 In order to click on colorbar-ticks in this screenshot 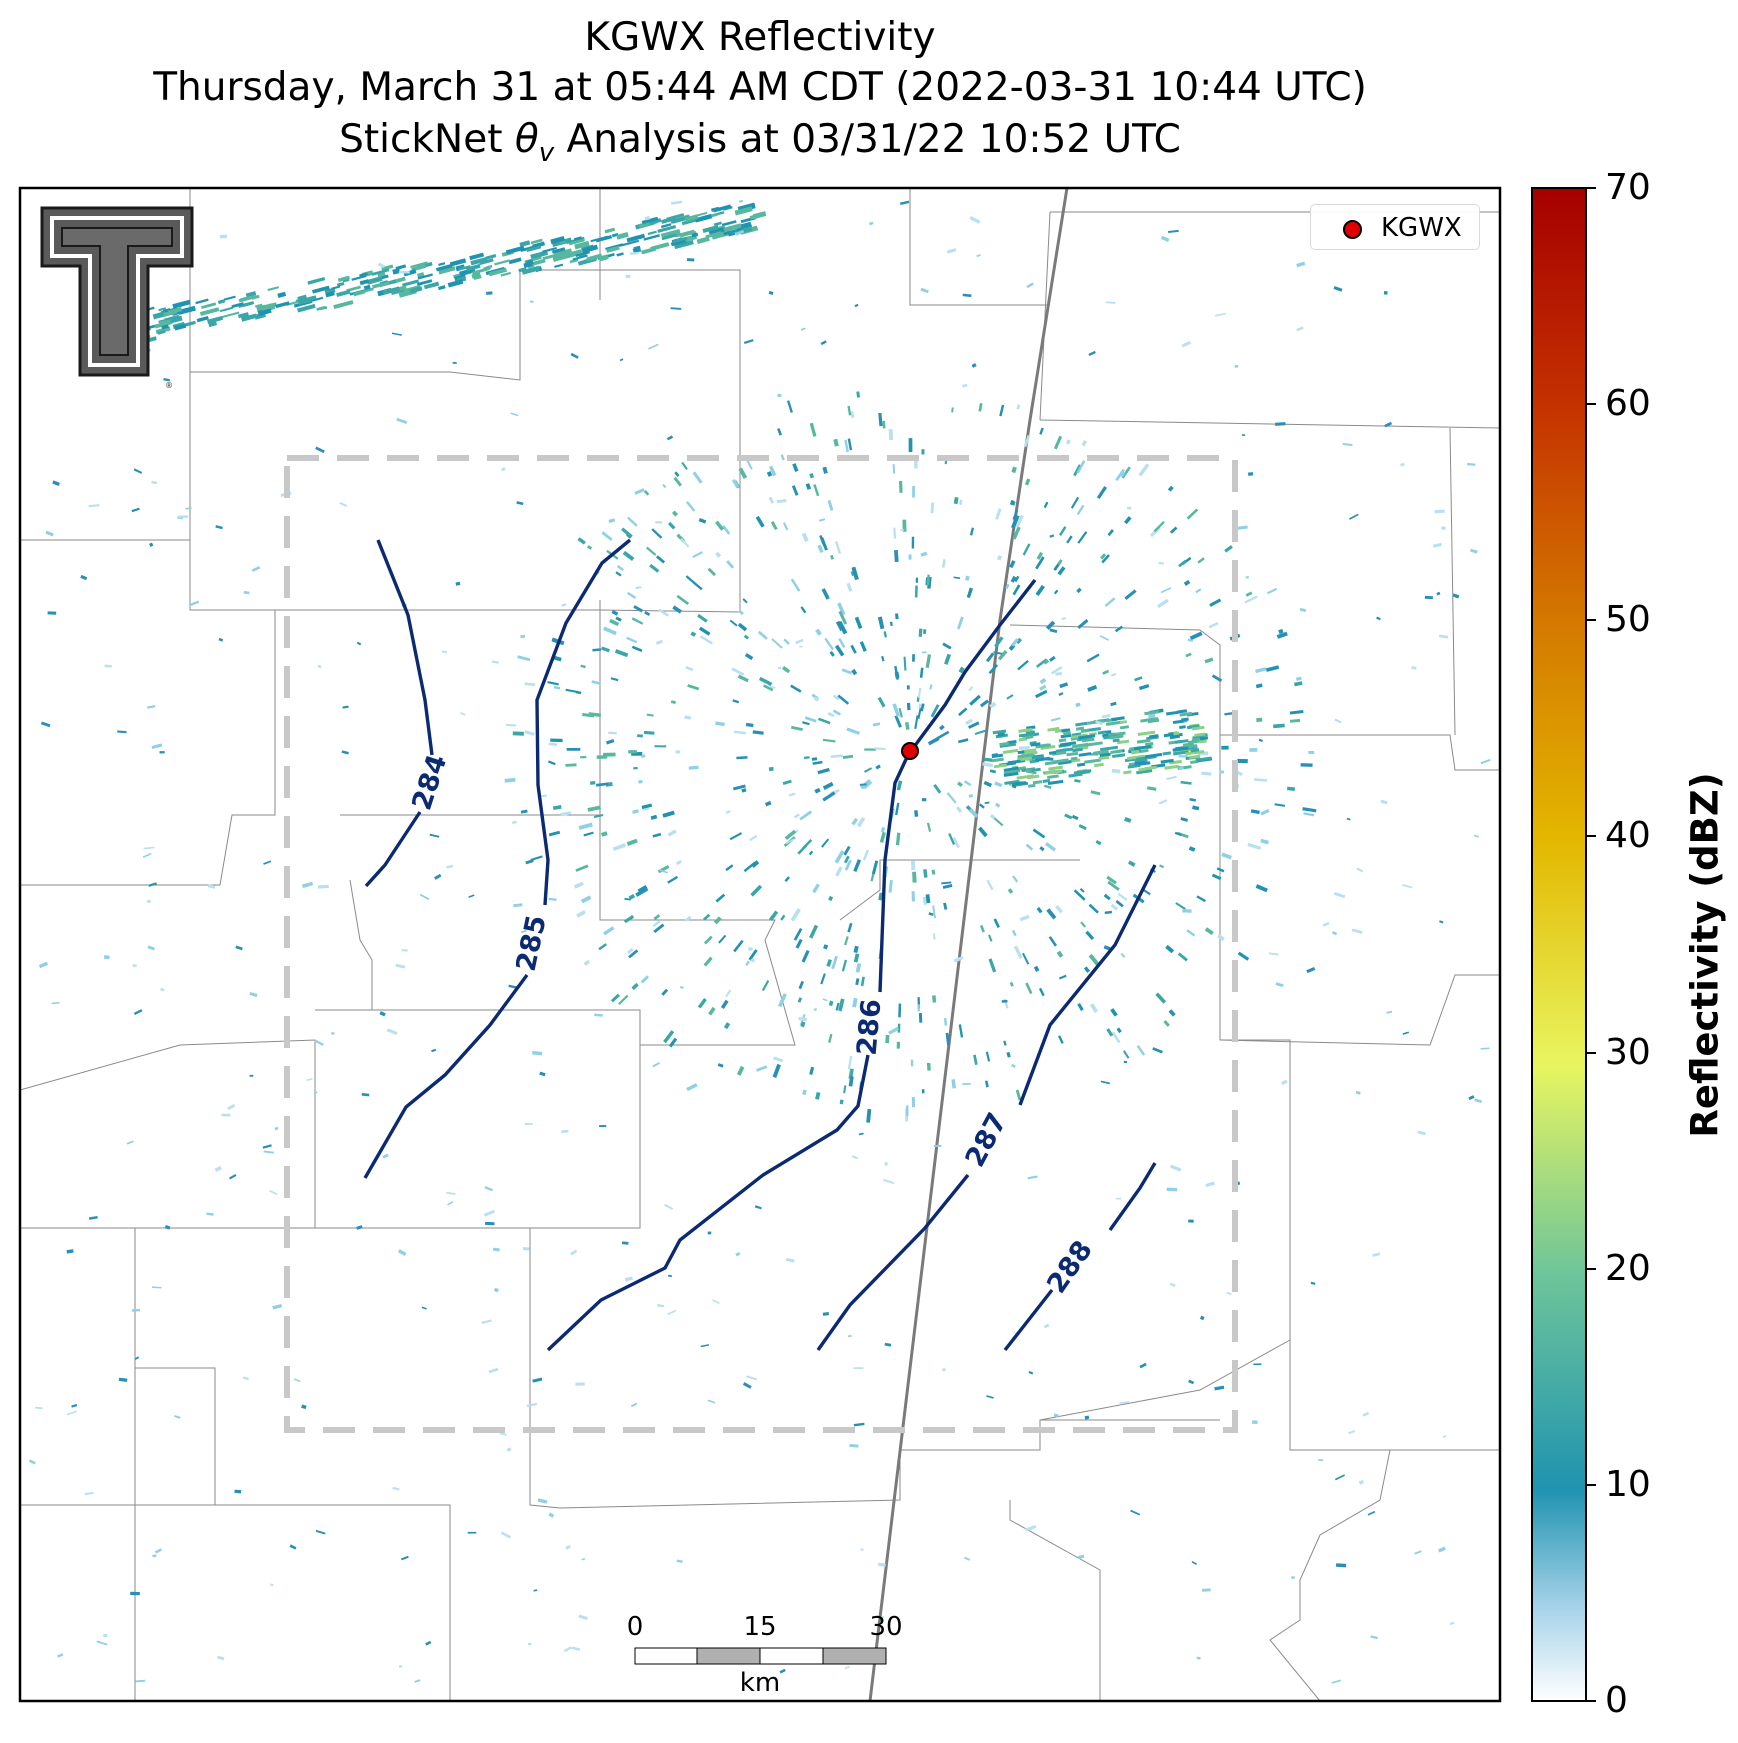, I will do `click(1591, 944)`.